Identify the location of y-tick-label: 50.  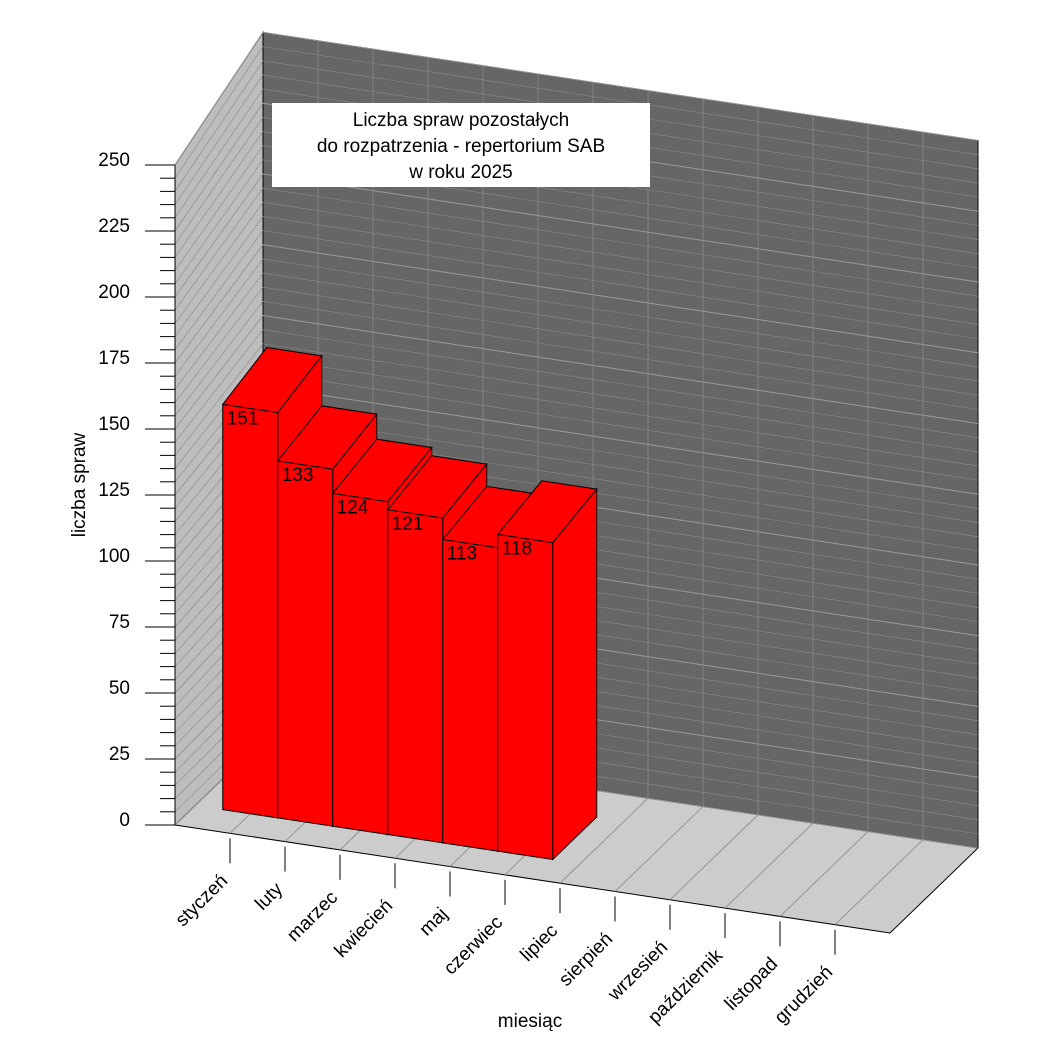
(119, 688).